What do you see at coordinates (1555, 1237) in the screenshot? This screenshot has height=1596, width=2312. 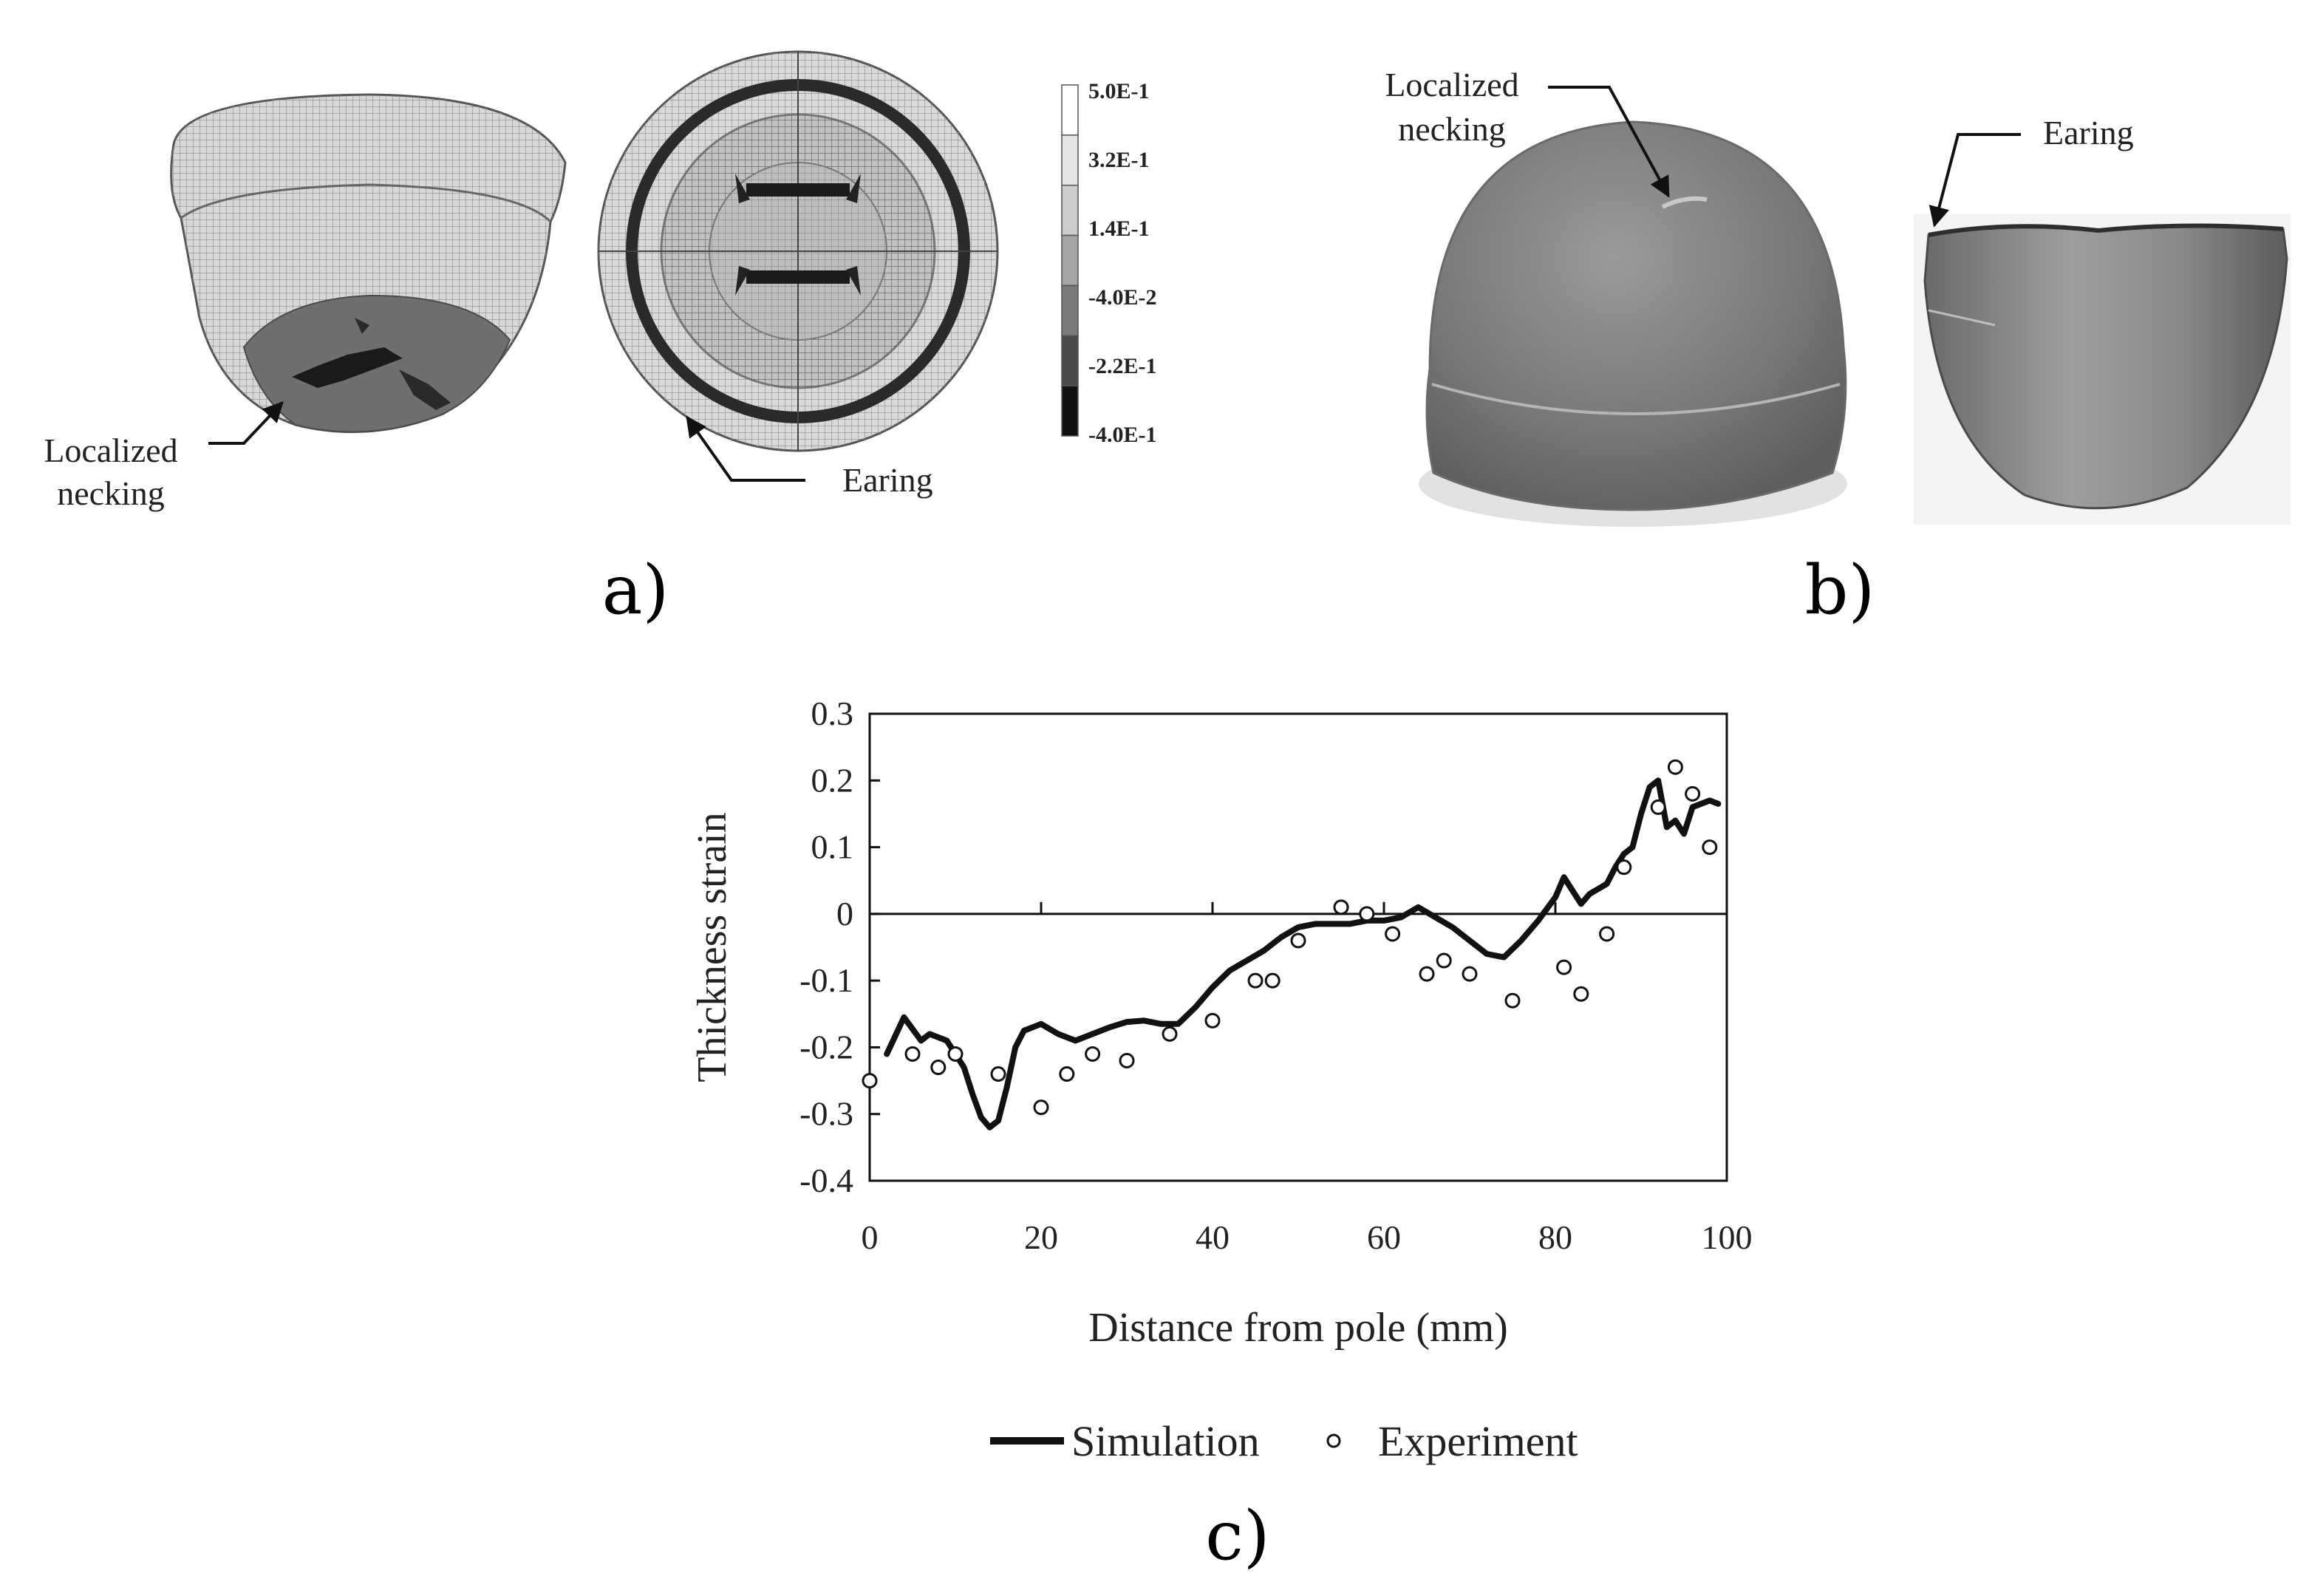 I see `x-tick-label: 80` at bounding box center [1555, 1237].